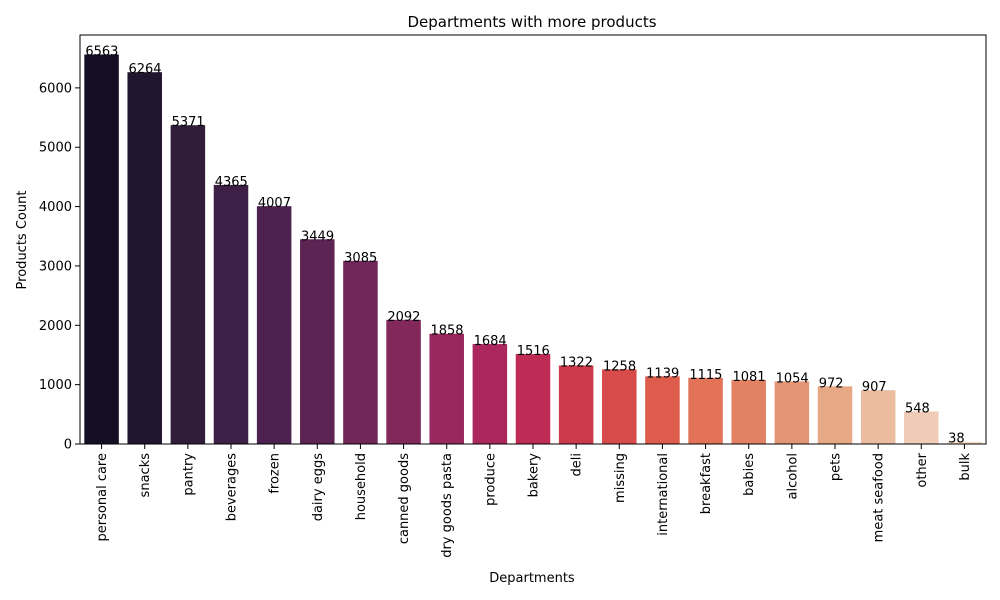  Describe the element at coordinates (792, 476) in the screenshot. I see `x-tick-label: alcohol` at that location.